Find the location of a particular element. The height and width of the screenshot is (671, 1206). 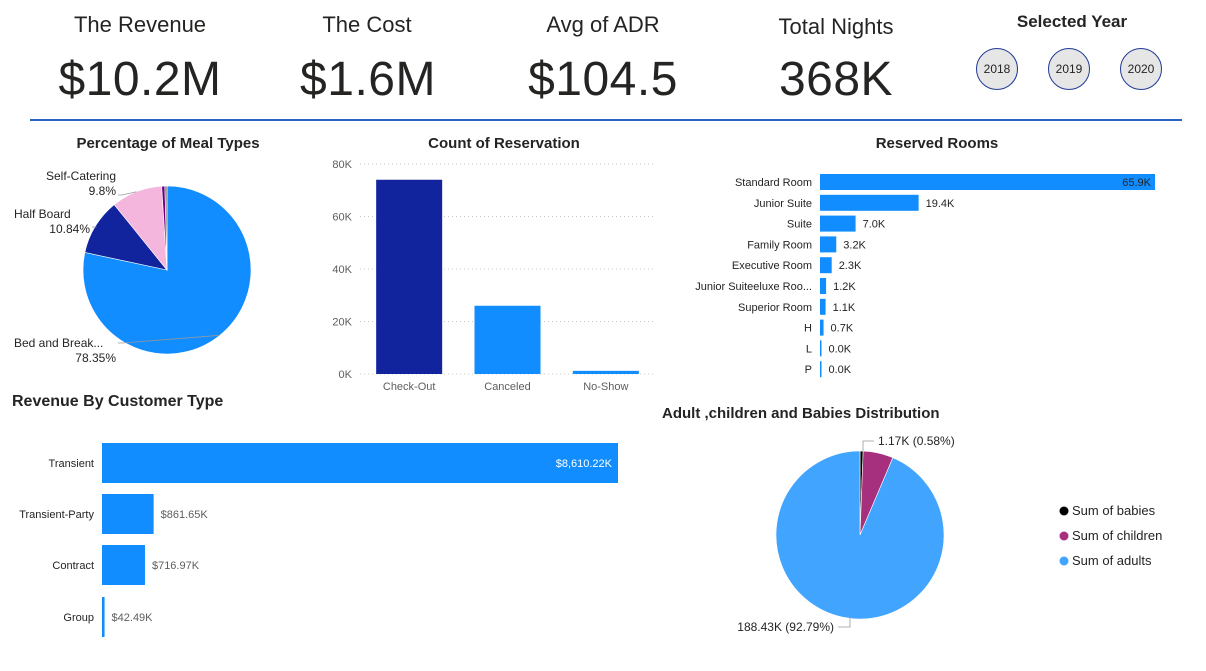

rooms-category-label: Standard Room is located at coordinates (773, 183).